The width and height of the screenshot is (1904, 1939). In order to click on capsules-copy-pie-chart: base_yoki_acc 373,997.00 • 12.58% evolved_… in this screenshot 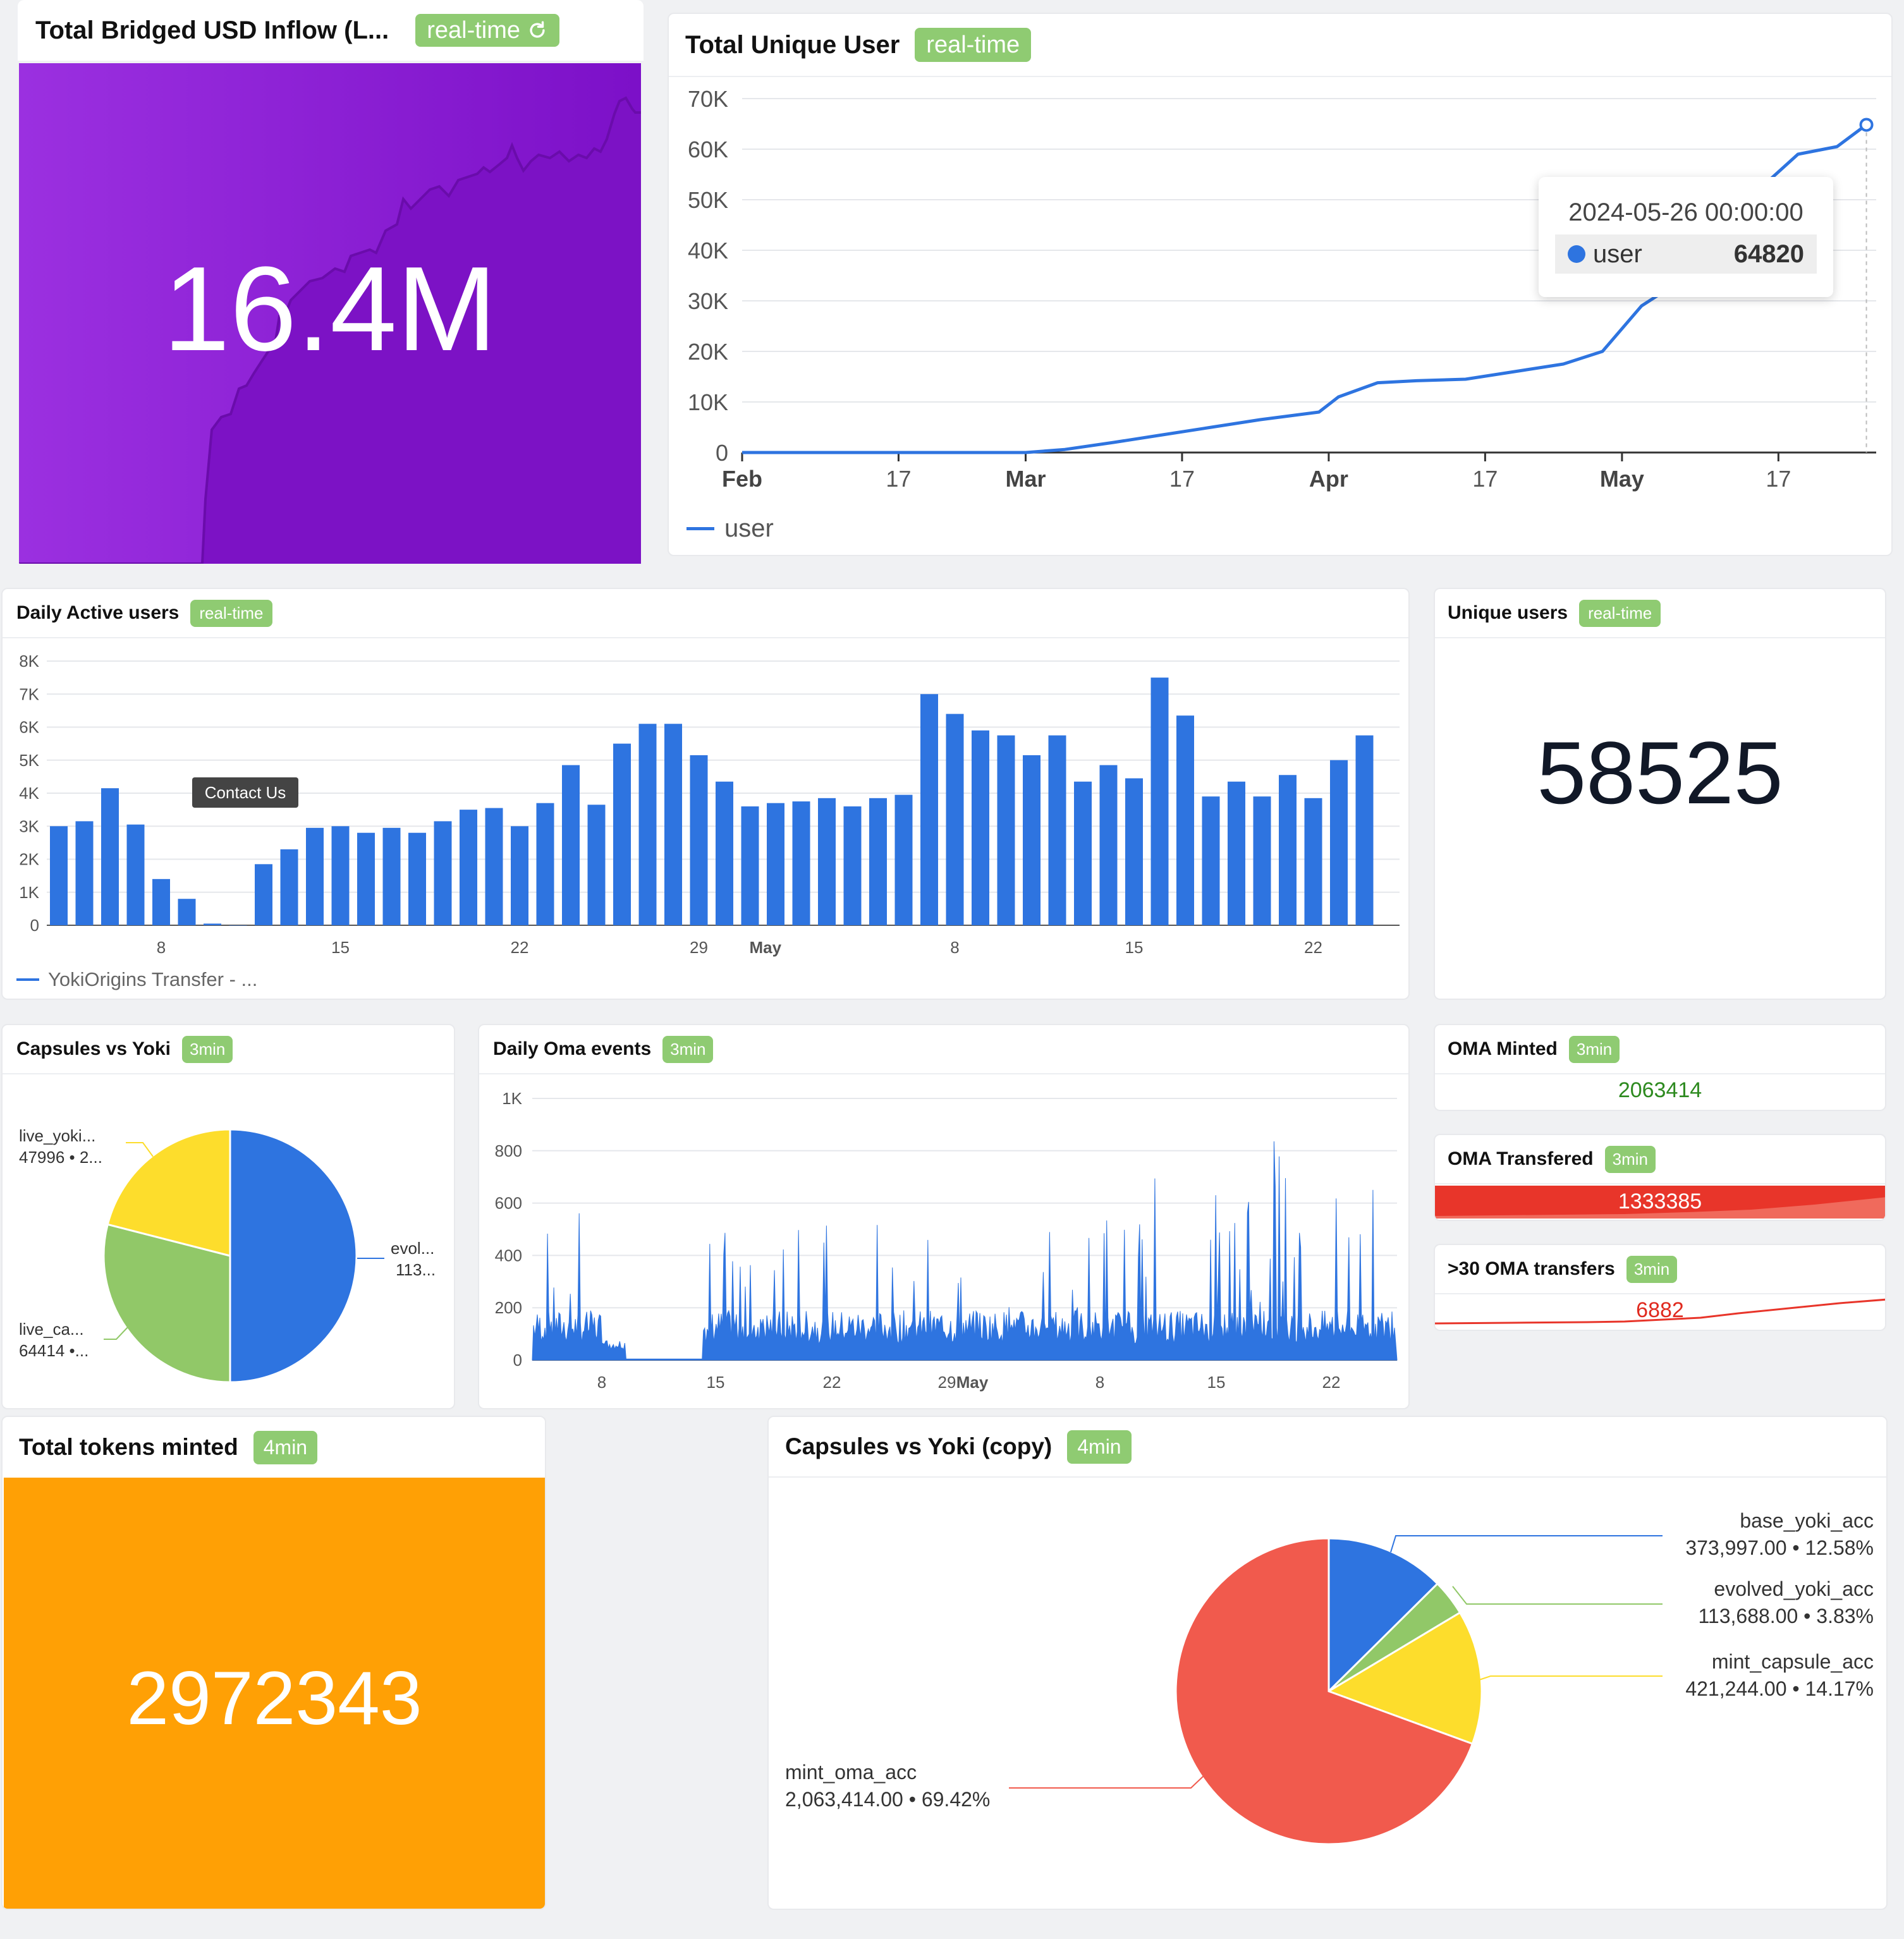, I will do `click(1328, 1663)`.